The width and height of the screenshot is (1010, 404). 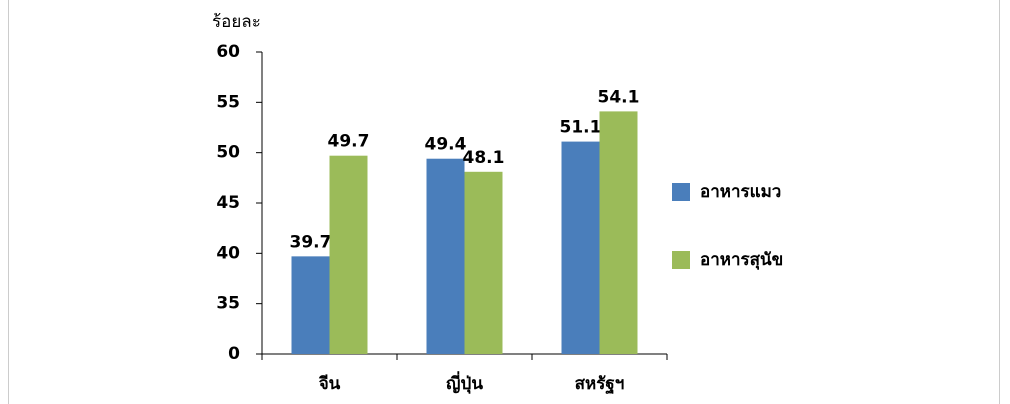 What do you see at coordinates (311, 242) in the screenshot?
I see `value-label: 39.7` at bounding box center [311, 242].